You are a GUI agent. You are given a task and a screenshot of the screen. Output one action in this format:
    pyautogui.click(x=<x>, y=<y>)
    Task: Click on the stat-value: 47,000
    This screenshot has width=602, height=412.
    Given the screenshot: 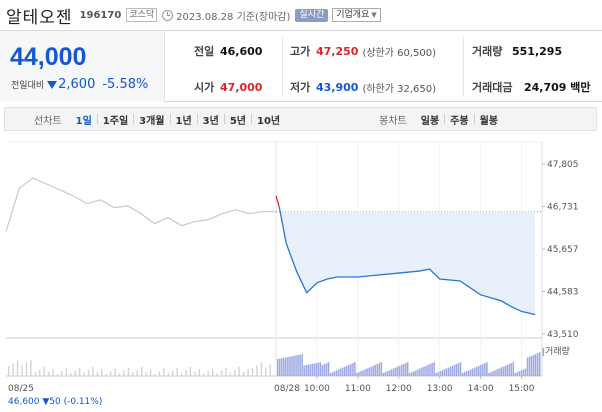 What is the action you would take?
    pyautogui.click(x=241, y=87)
    